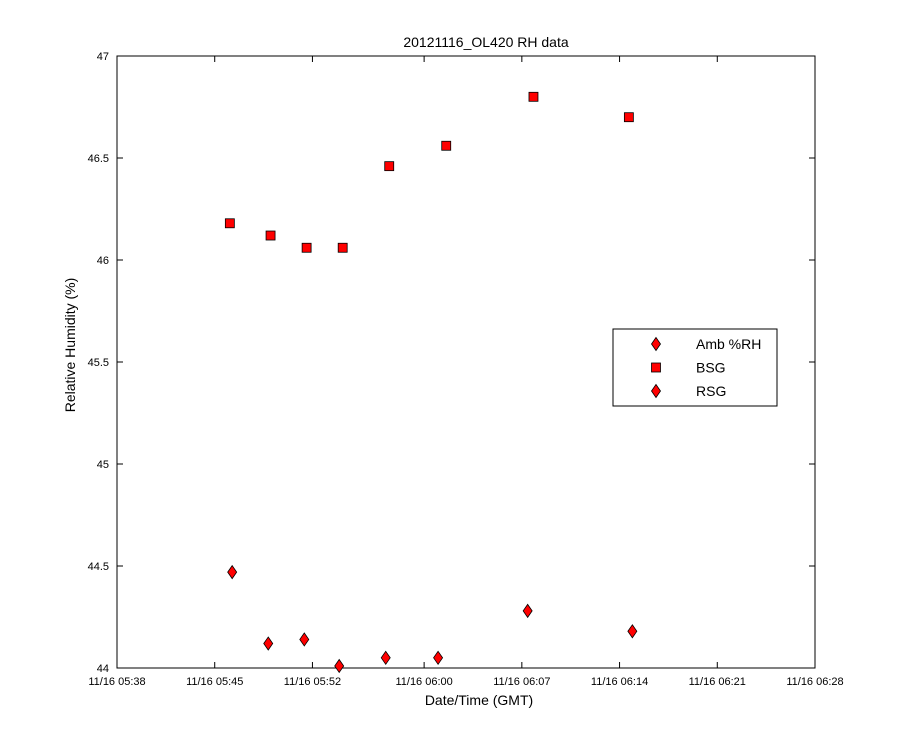 The image size is (900, 750). Describe the element at coordinates (70, 345) in the screenshot. I see `y-axis-title: Relative Humidity (%)` at that location.